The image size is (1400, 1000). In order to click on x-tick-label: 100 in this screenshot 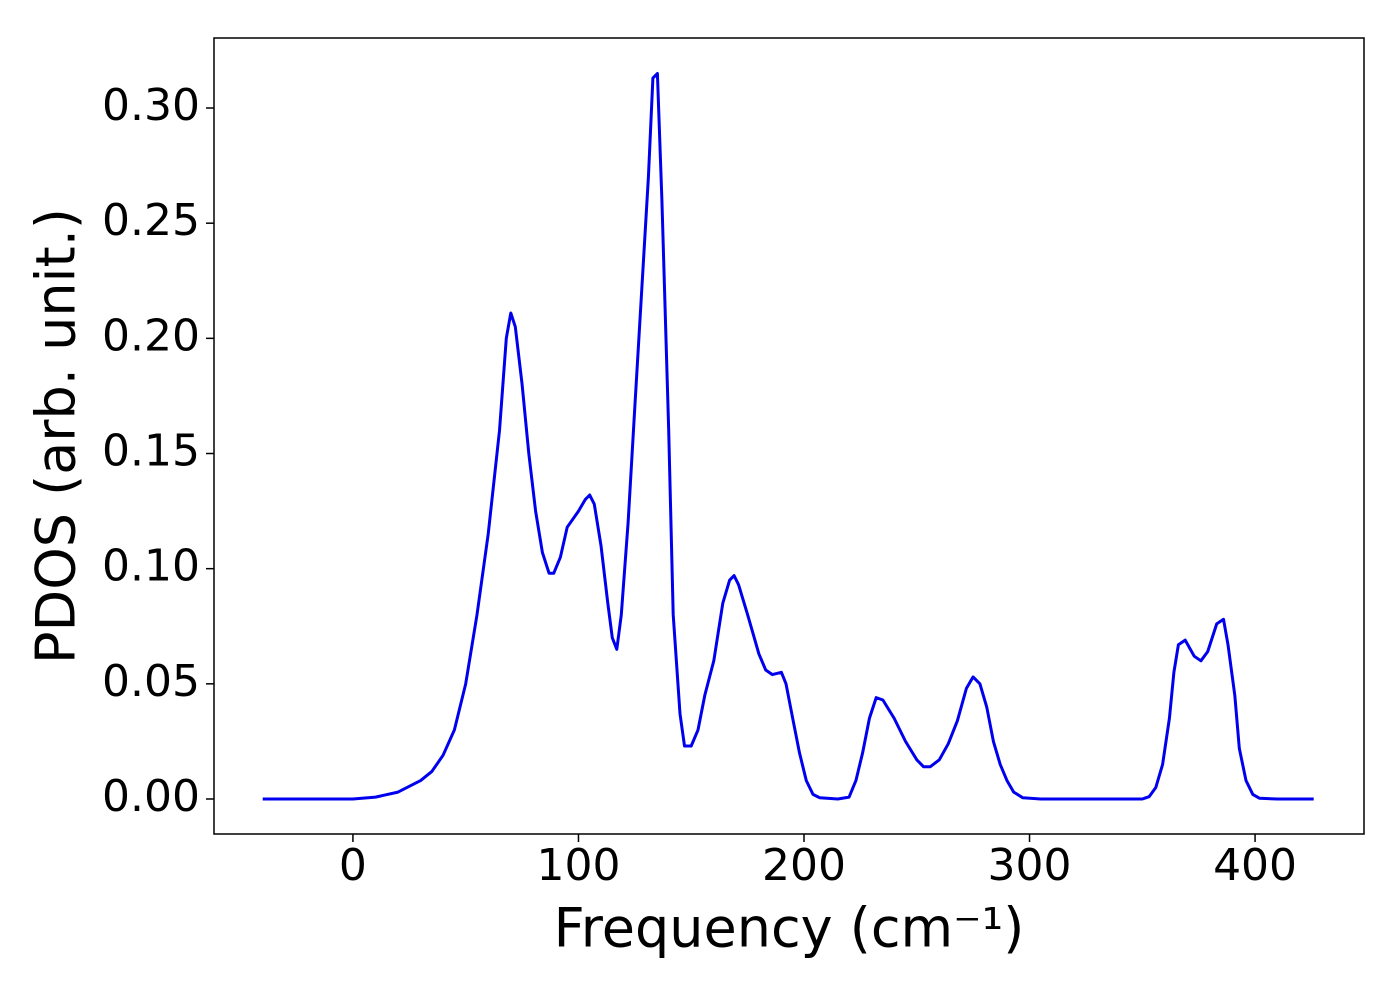, I will do `click(578, 865)`.